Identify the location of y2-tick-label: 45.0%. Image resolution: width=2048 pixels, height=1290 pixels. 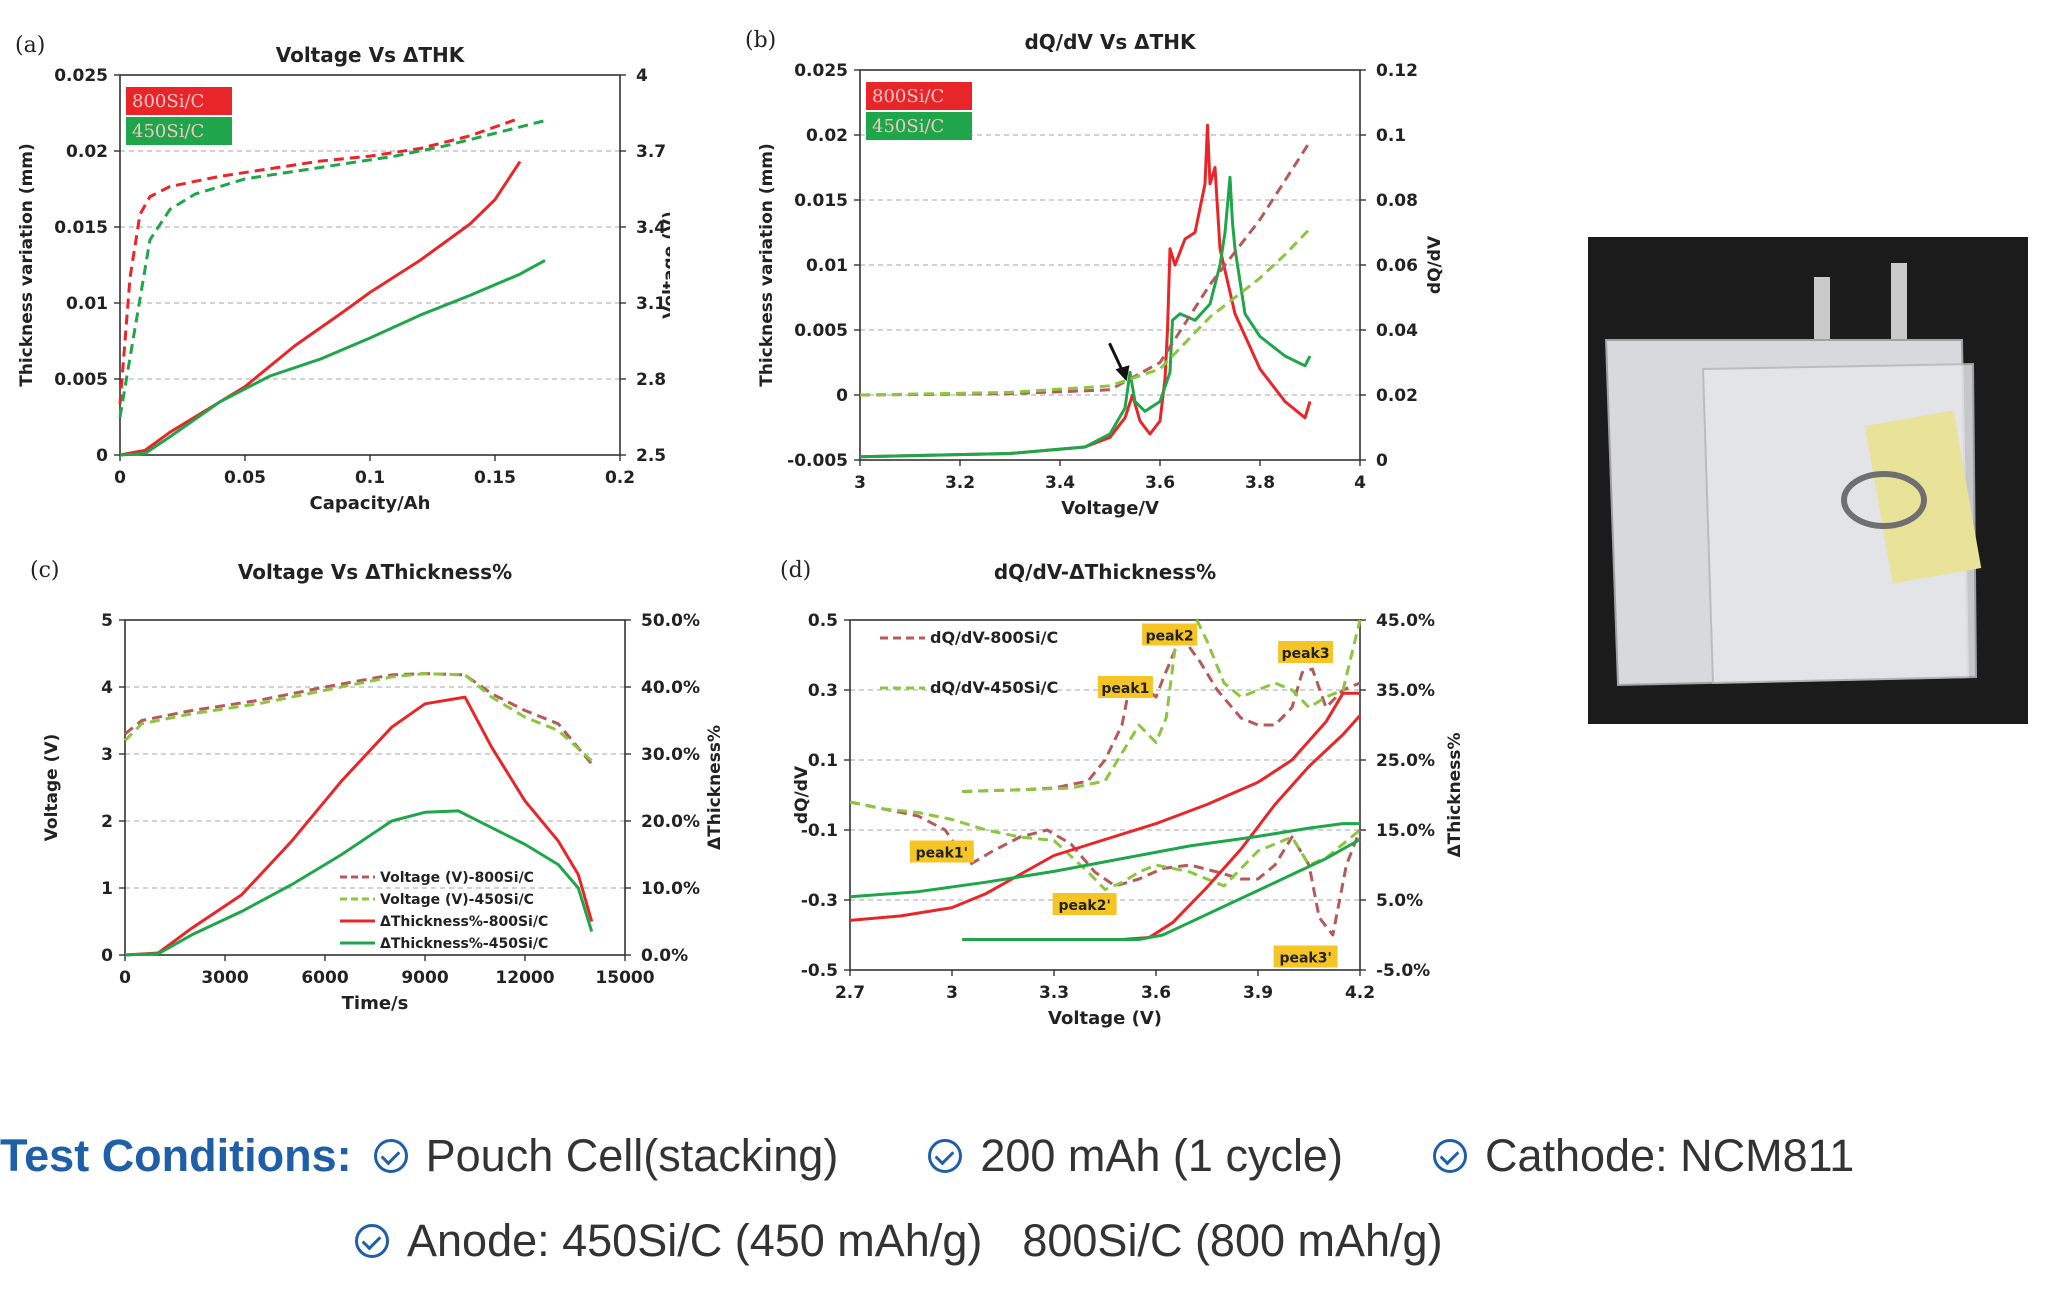
(1405, 621).